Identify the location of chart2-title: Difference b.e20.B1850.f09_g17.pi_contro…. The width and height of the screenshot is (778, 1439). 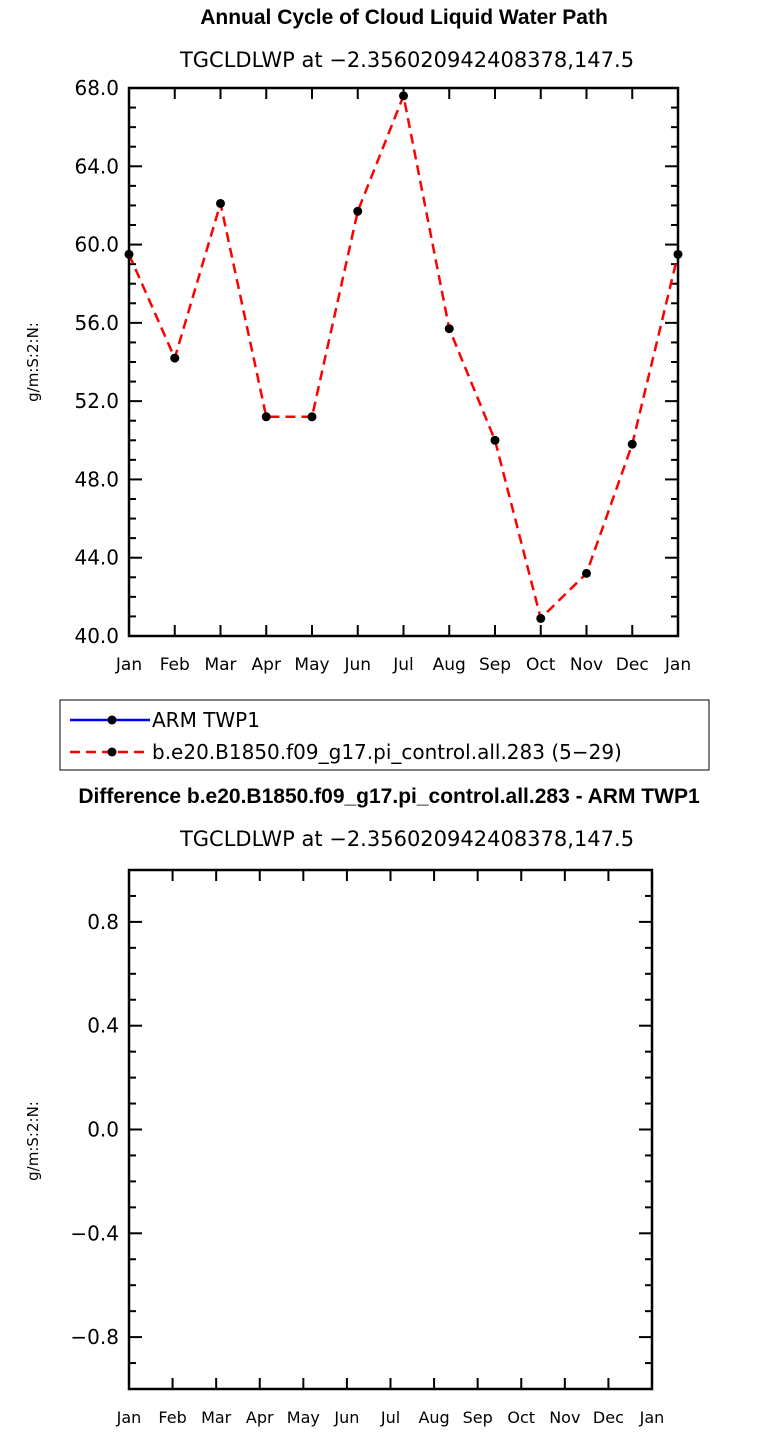
(389, 796).